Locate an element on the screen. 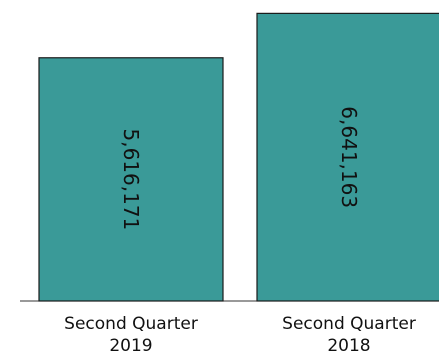 The height and width of the screenshot is (360, 439). category-label-0-line-1: 2019 is located at coordinates (130, 346).